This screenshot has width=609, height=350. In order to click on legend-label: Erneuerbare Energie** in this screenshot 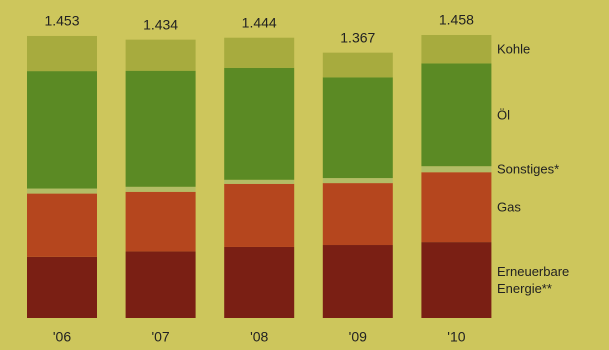, I will do `click(533, 280)`.